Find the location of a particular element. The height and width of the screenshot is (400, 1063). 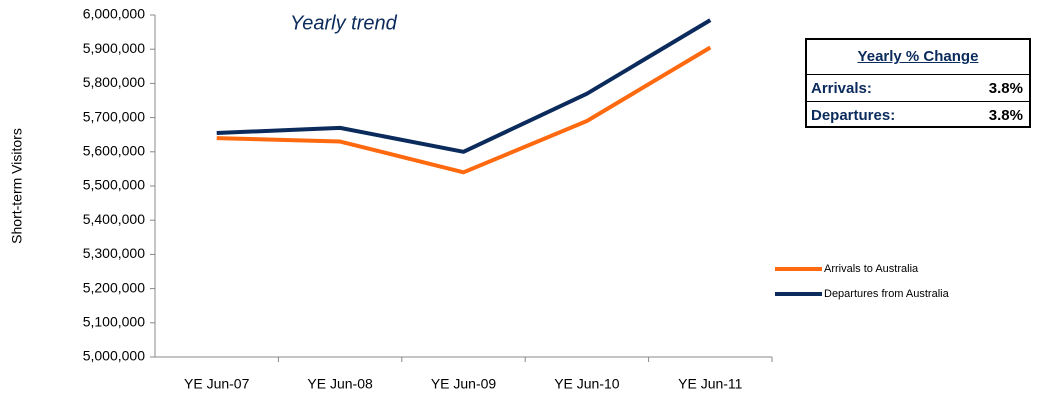

y-tick-label: 5,000,000 is located at coordinates (114, 356).